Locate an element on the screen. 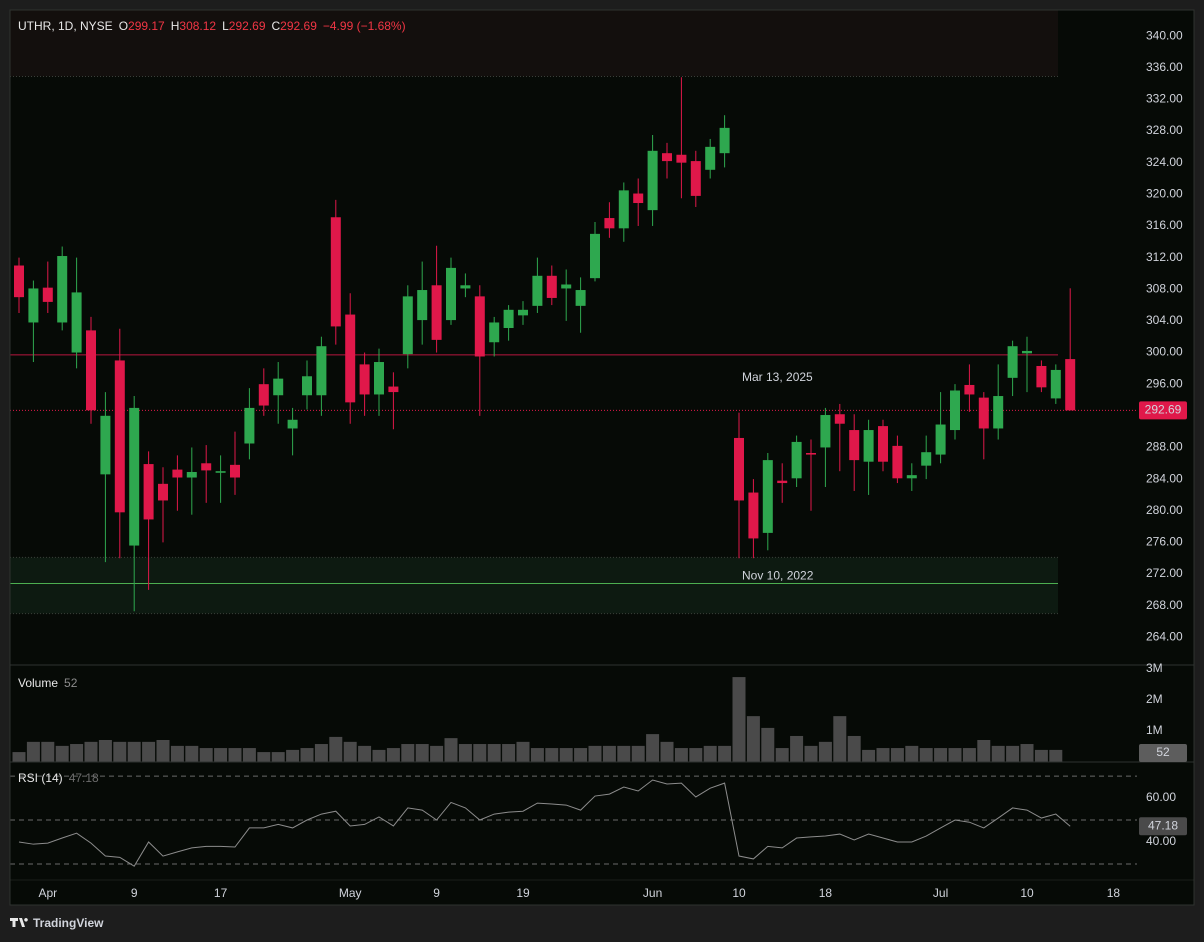 This screenshot has width=1204, height=942. volume-box is located at coordinates (1163, 753).